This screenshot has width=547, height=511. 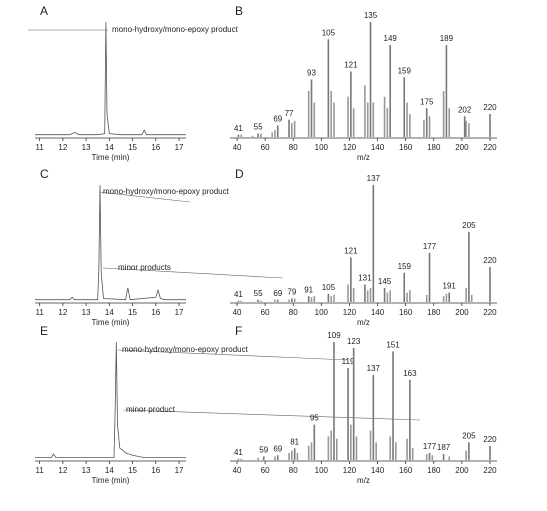 I want to click on x-tick-label: 17, so click(x=179, y=470).